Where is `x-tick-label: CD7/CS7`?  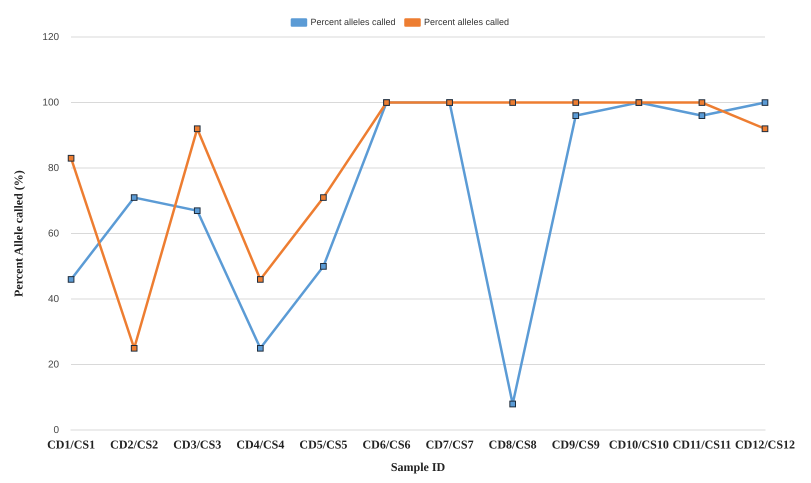 x-tick-label: CD7/CS7 is located at coordinates (450, 444).